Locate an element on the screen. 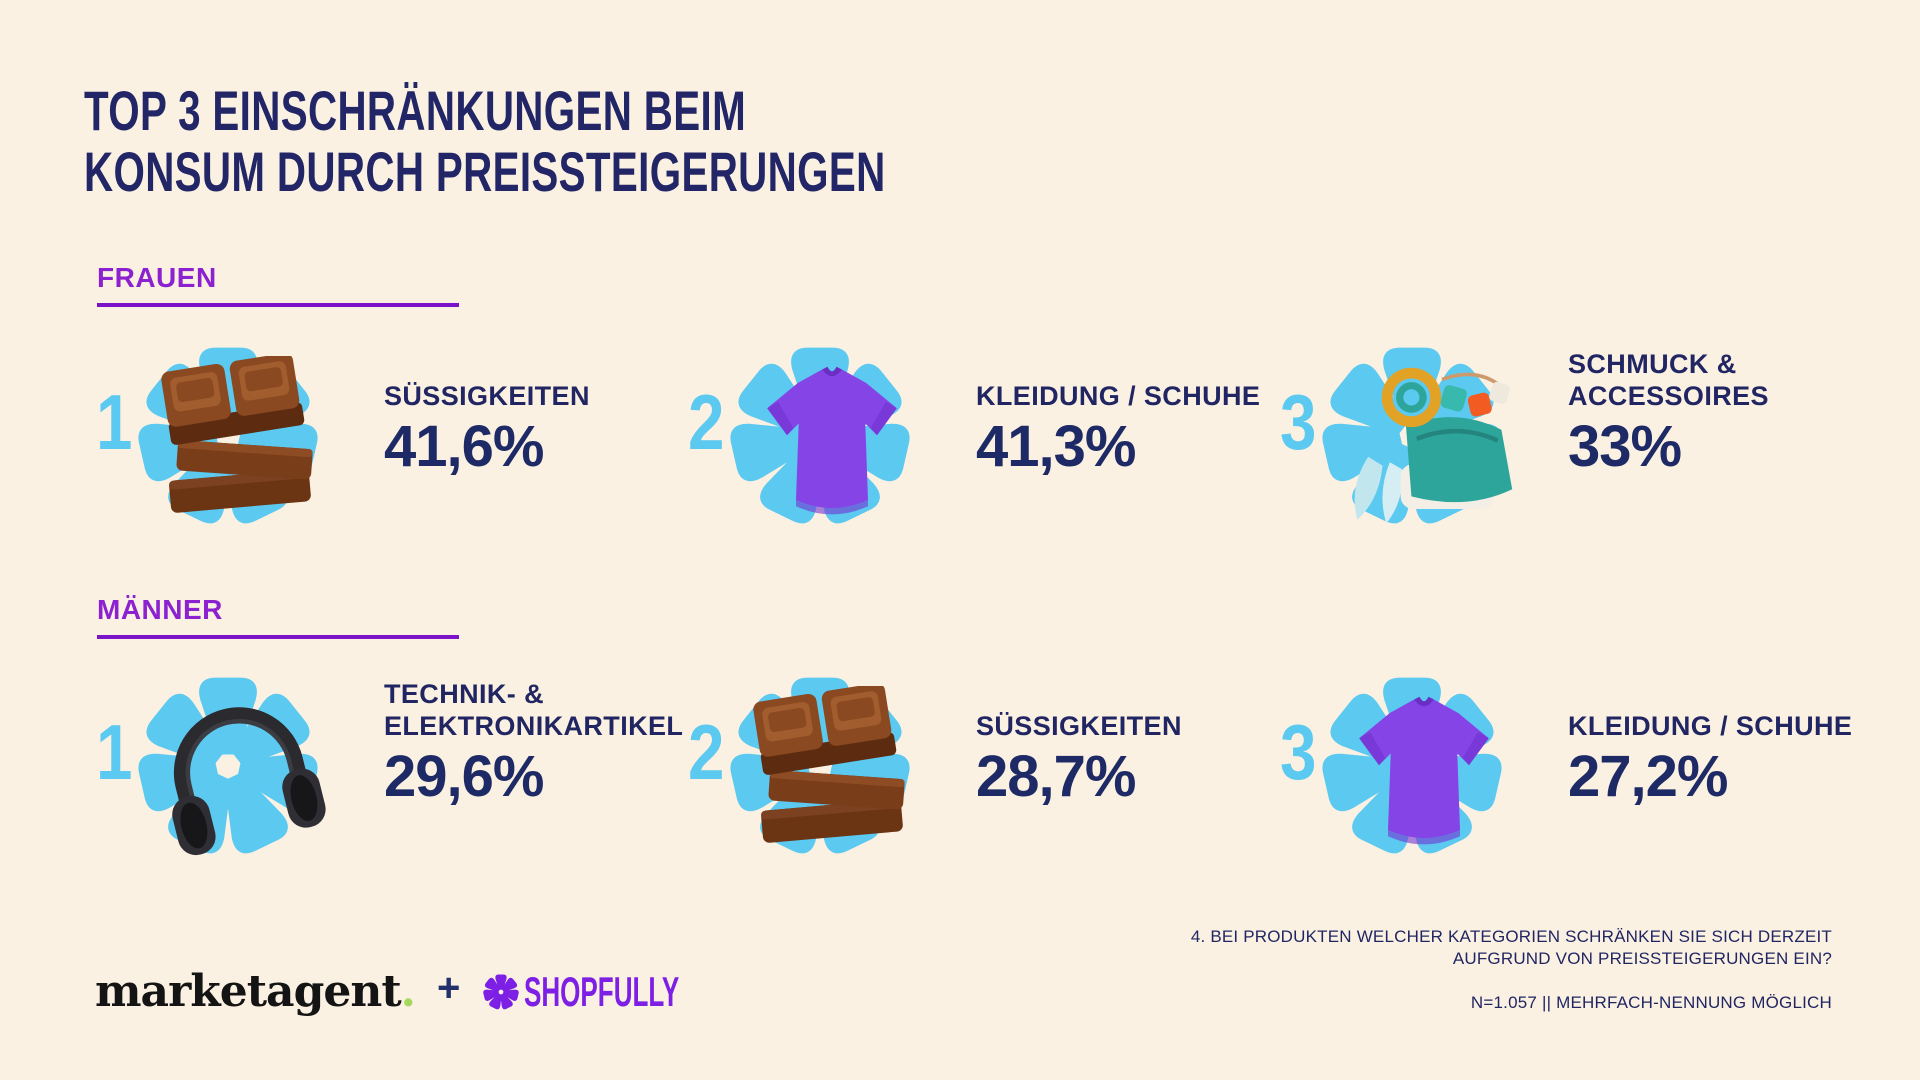 The height and width of the screenshot is (1080, 1920). headphones-image is located at coordinates (240, 776).